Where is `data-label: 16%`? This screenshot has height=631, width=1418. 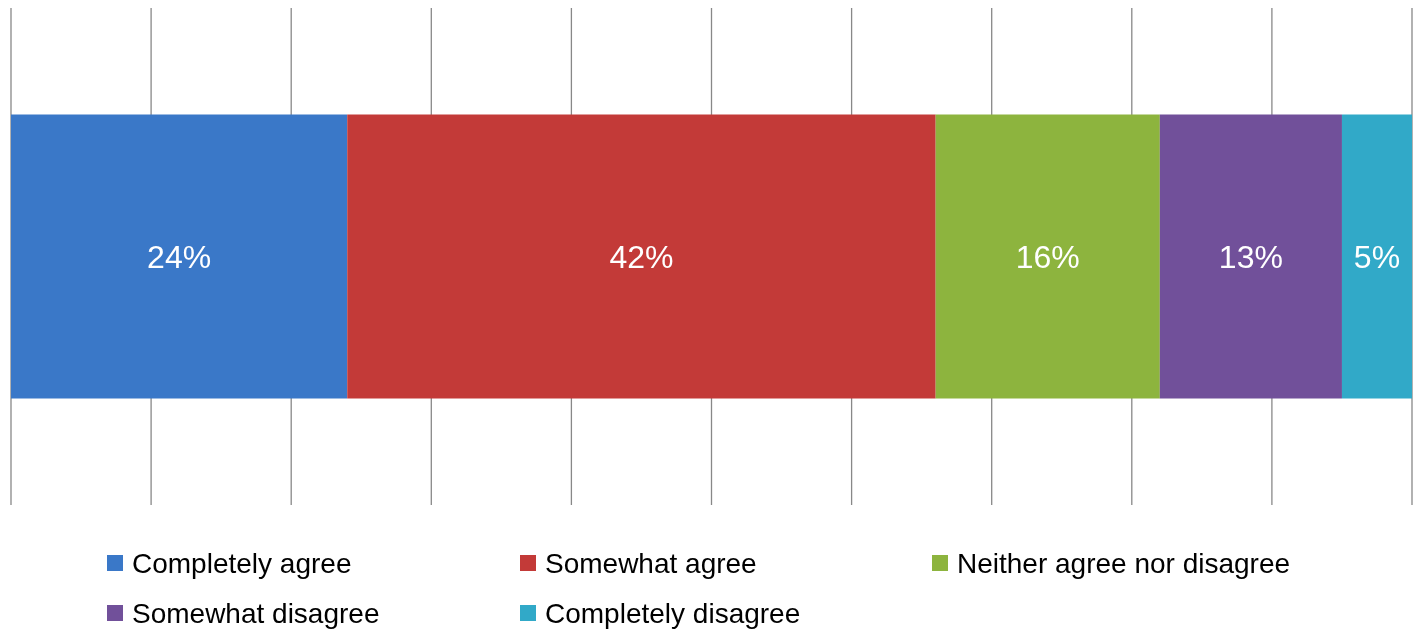 data-label: 16% is located at coordinates (1047, 256).